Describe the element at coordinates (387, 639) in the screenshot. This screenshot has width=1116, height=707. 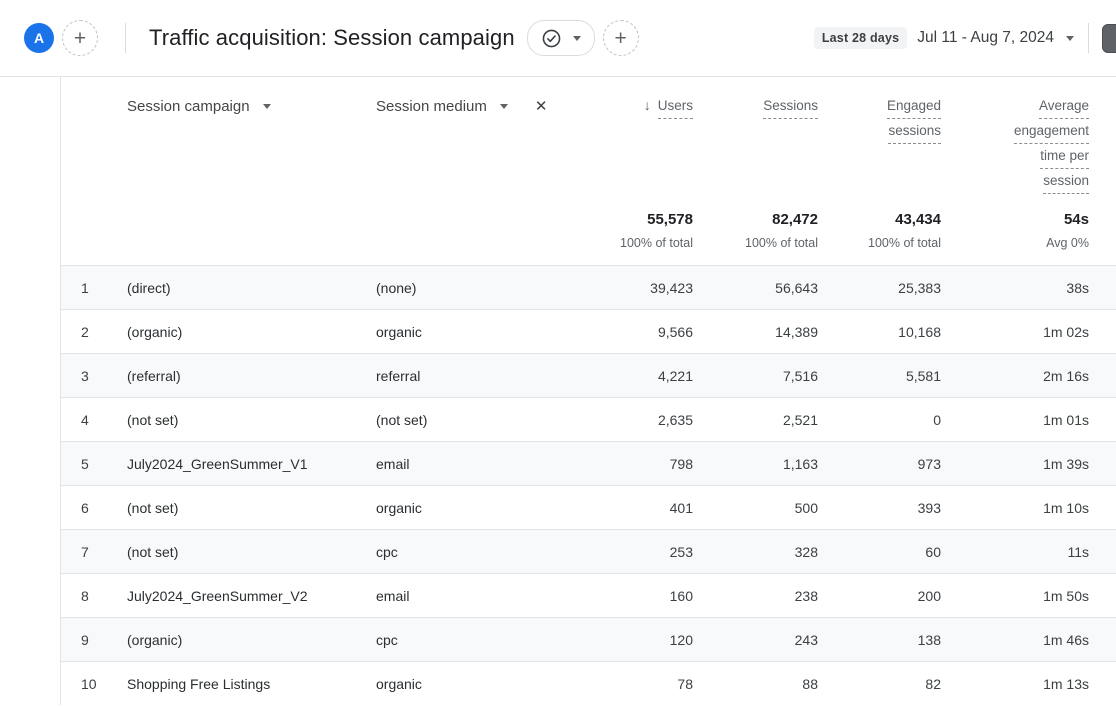
I see `cell-session-medium: cpc` at that location.